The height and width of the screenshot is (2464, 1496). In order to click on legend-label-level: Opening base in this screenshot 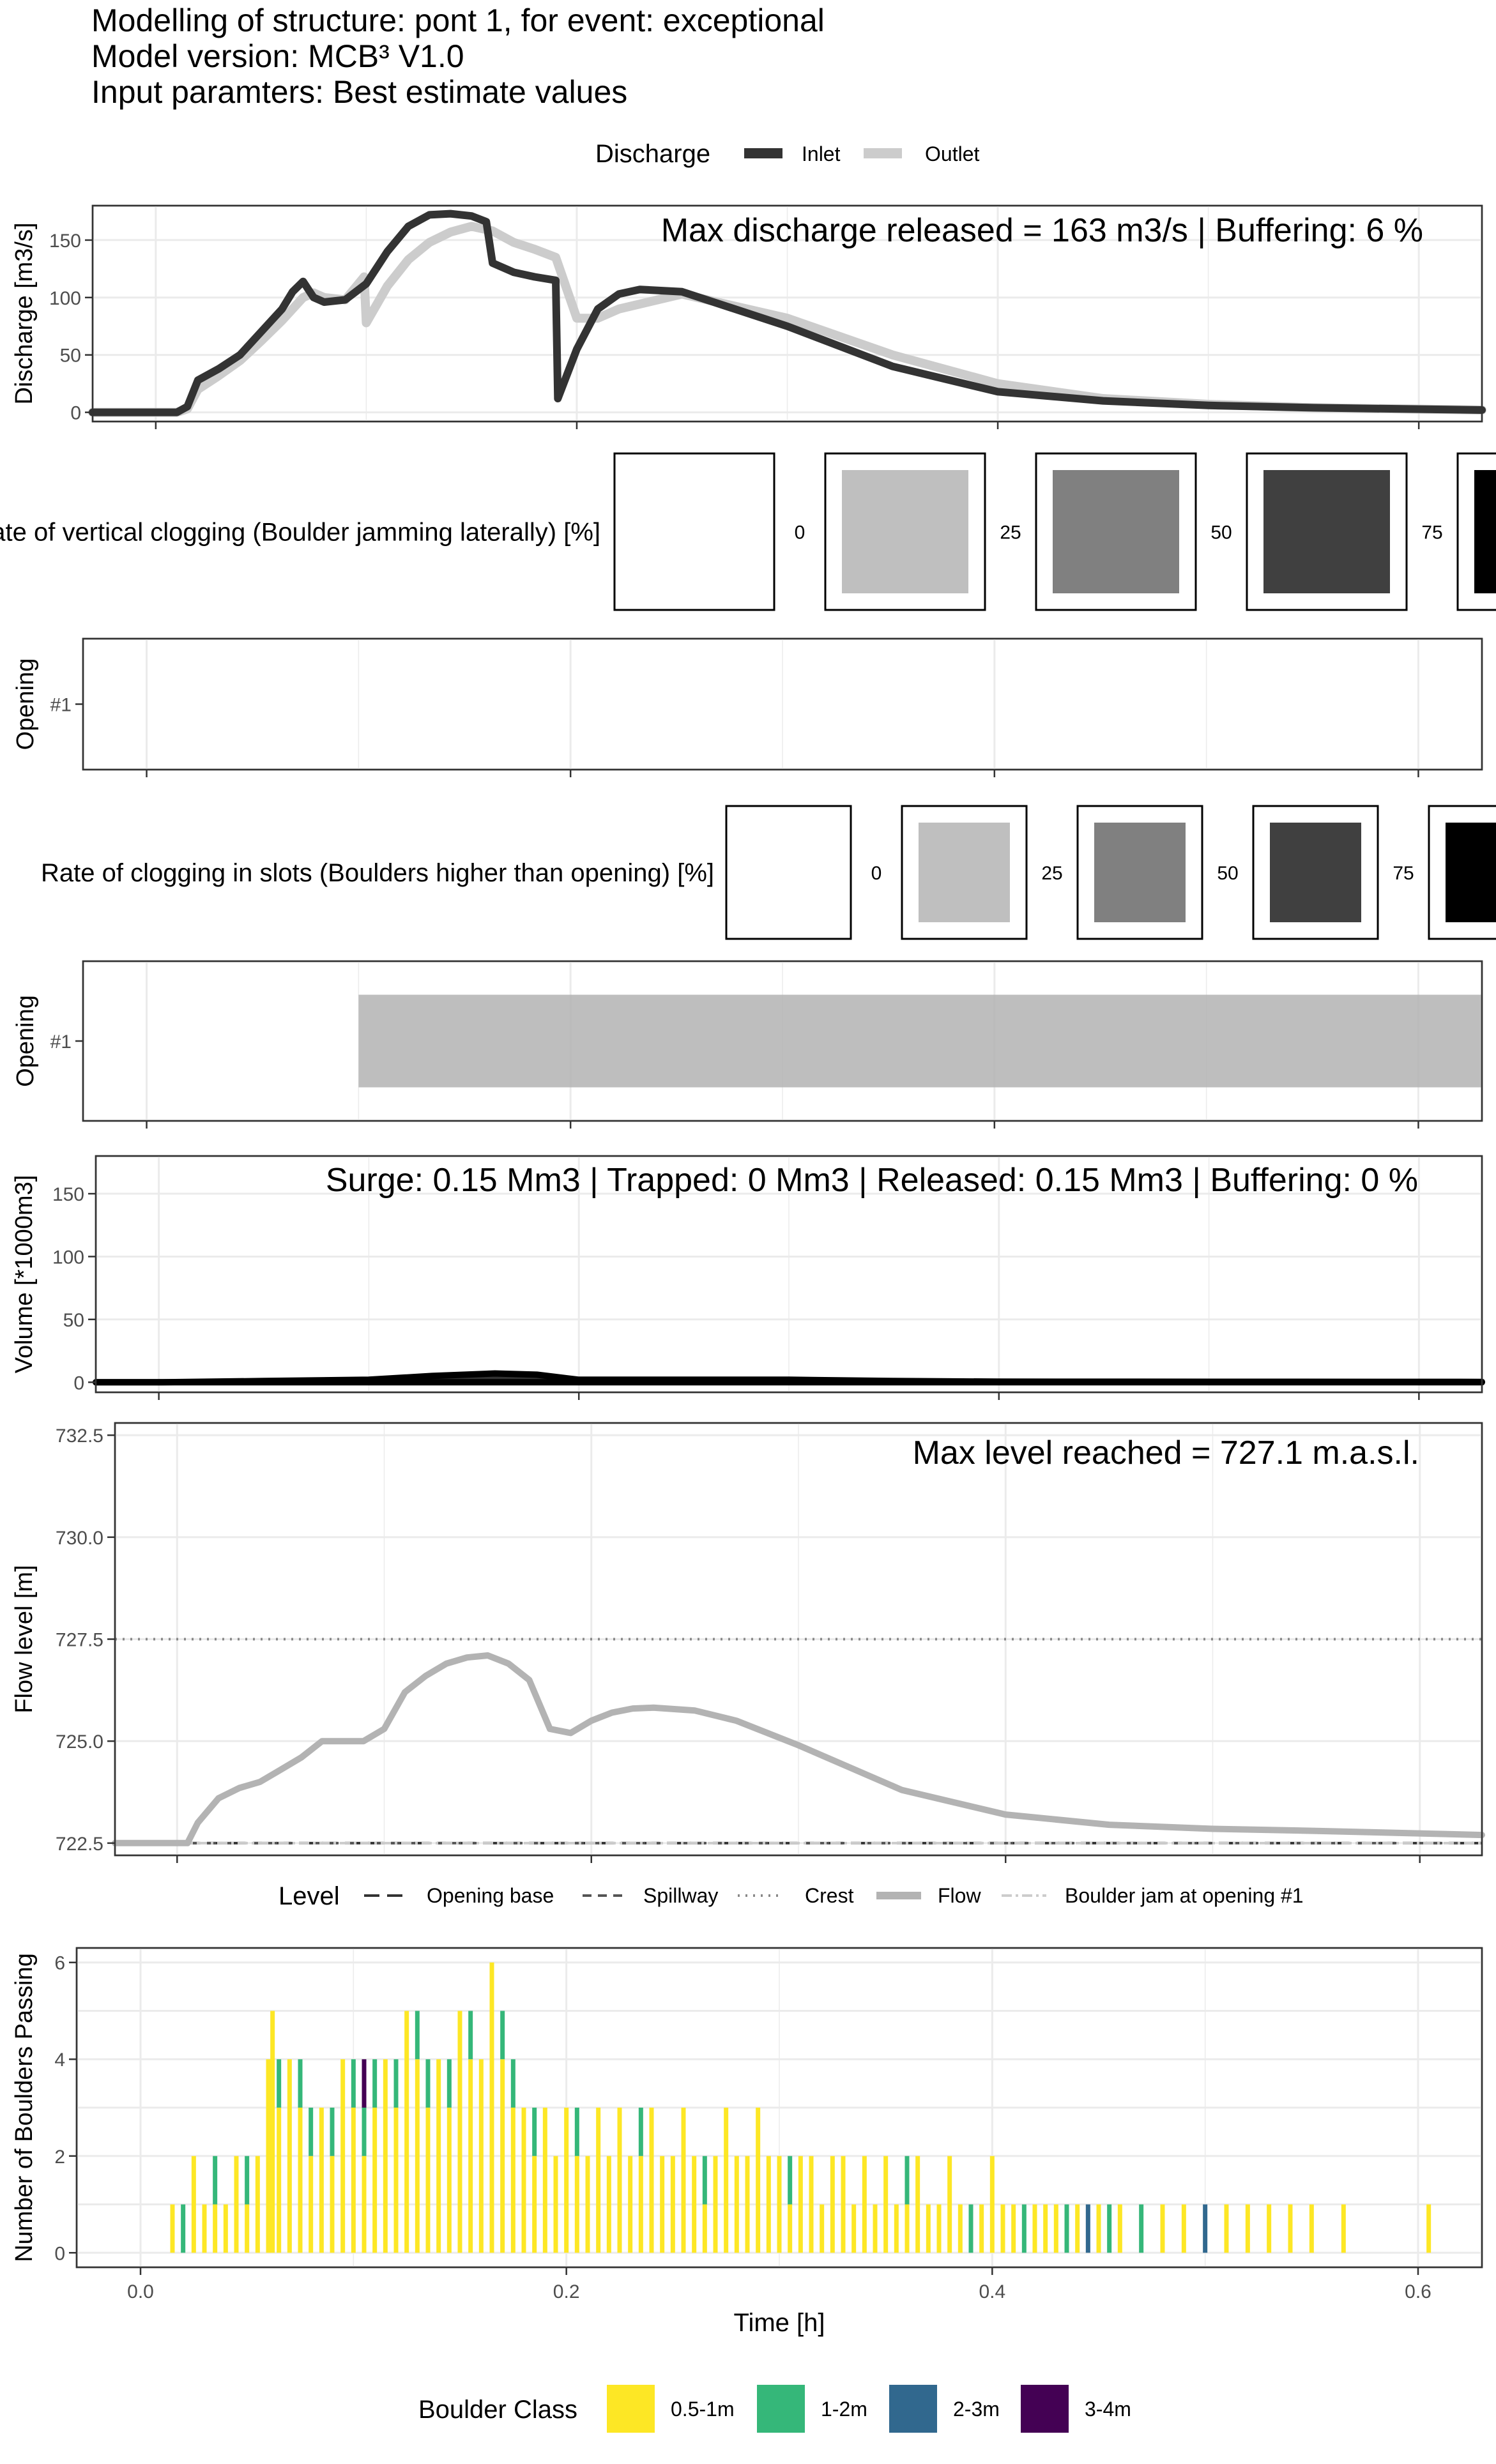, I will do `click(490, 1895)`.